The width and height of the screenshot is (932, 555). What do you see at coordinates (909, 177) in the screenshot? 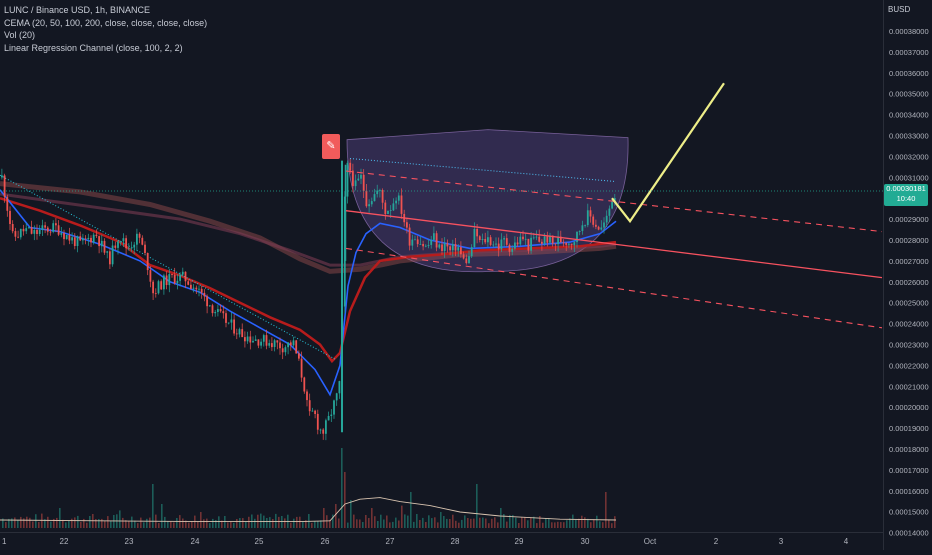
I see `price-tick-label: 0.00031000` at bounding box center [909, 177].